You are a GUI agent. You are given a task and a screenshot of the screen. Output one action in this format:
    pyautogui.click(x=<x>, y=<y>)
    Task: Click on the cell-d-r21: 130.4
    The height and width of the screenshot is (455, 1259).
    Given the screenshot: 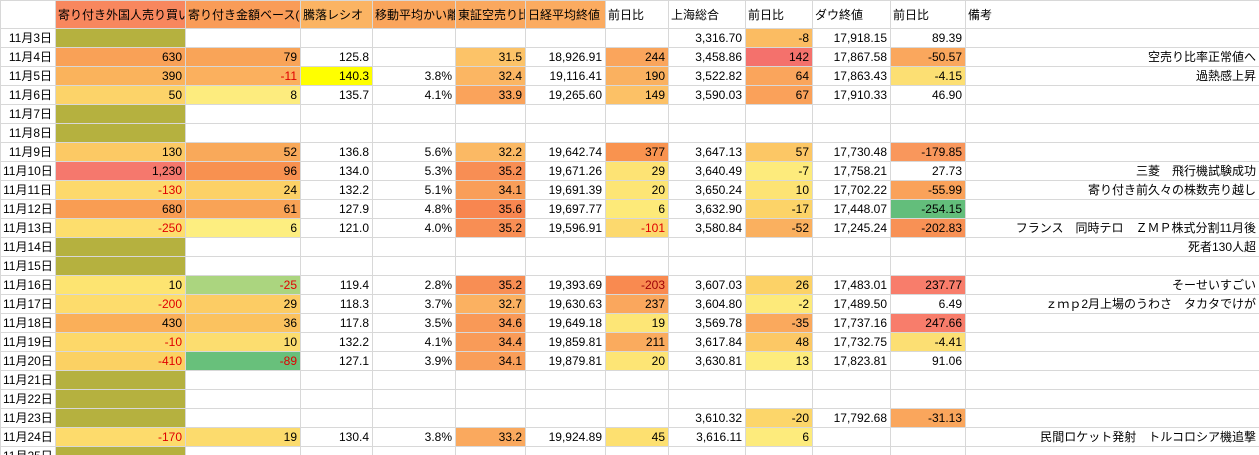 What is the action you would take?
    pyautogui.click(x=336, y=437)
    